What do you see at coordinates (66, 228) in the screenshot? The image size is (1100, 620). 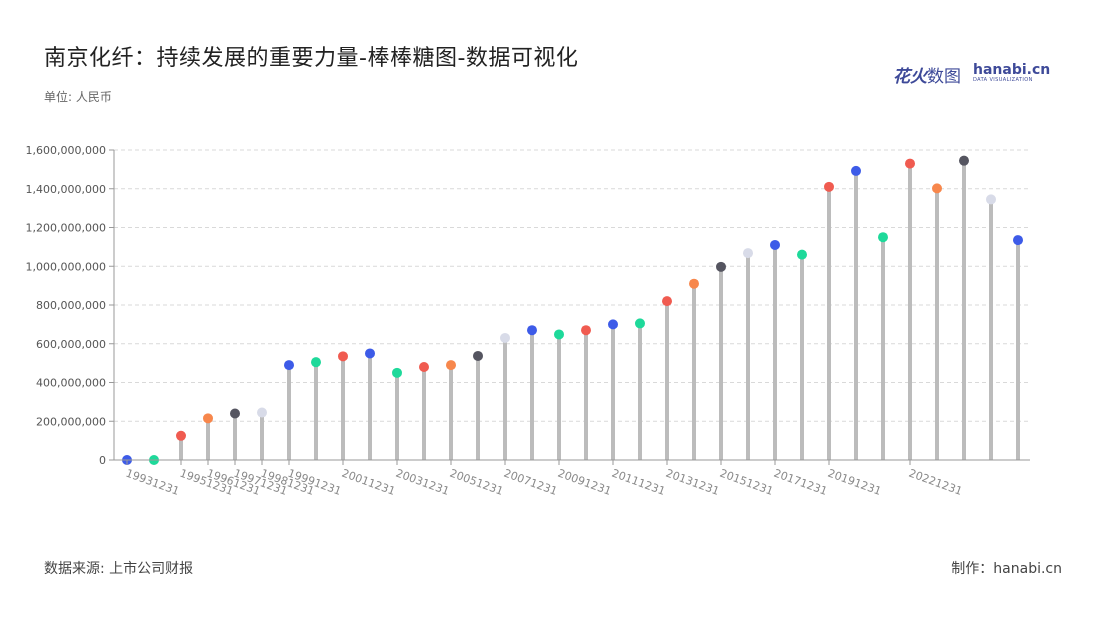 I see `y-tick-label: 1,200,000,000` at bounding box center [66, 228].